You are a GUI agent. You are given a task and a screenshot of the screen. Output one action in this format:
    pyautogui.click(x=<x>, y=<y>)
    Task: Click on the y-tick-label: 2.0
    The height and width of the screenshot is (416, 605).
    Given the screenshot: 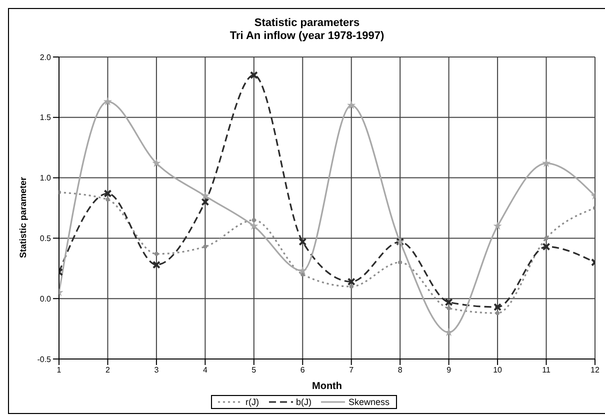 What is the action you would take?
    pyautogui.click(x=46, y=57)
    